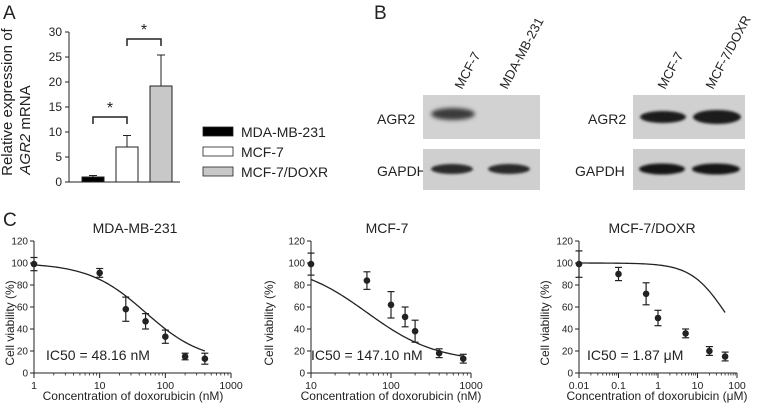  What do you see at coordinates (467, 70) in the screenshot?
I see `blot-left-lane-label-1: MCF-7` at bounding box center [467, 70].